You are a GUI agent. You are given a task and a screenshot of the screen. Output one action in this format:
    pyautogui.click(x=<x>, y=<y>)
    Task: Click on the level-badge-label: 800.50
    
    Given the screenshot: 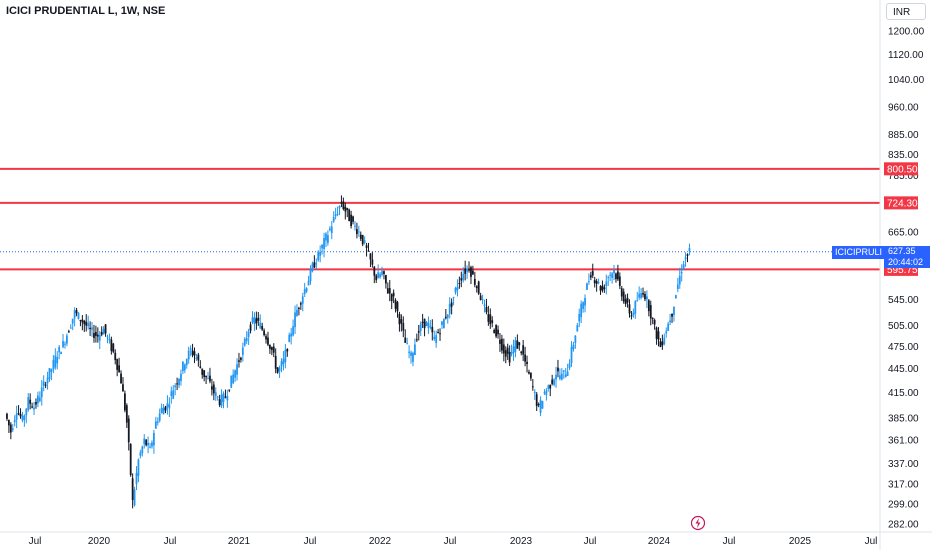 What is the action you would take?
    pyautogui.click(x=902, y=169)
    